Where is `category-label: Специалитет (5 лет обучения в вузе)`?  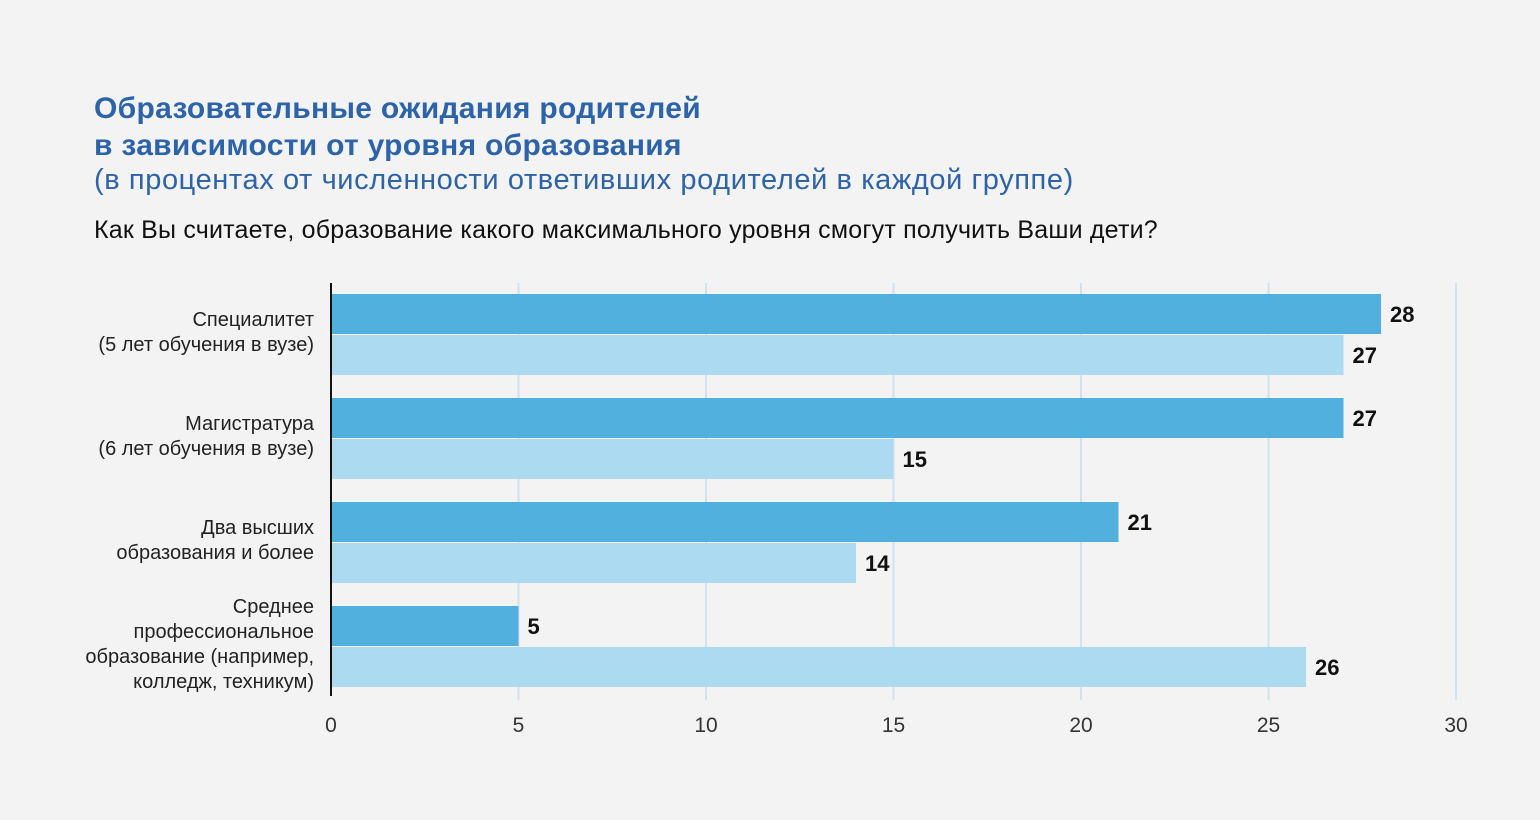
category-label: Специалитет (5 лет обучения в вузе) is located at coordinates (206, 333).